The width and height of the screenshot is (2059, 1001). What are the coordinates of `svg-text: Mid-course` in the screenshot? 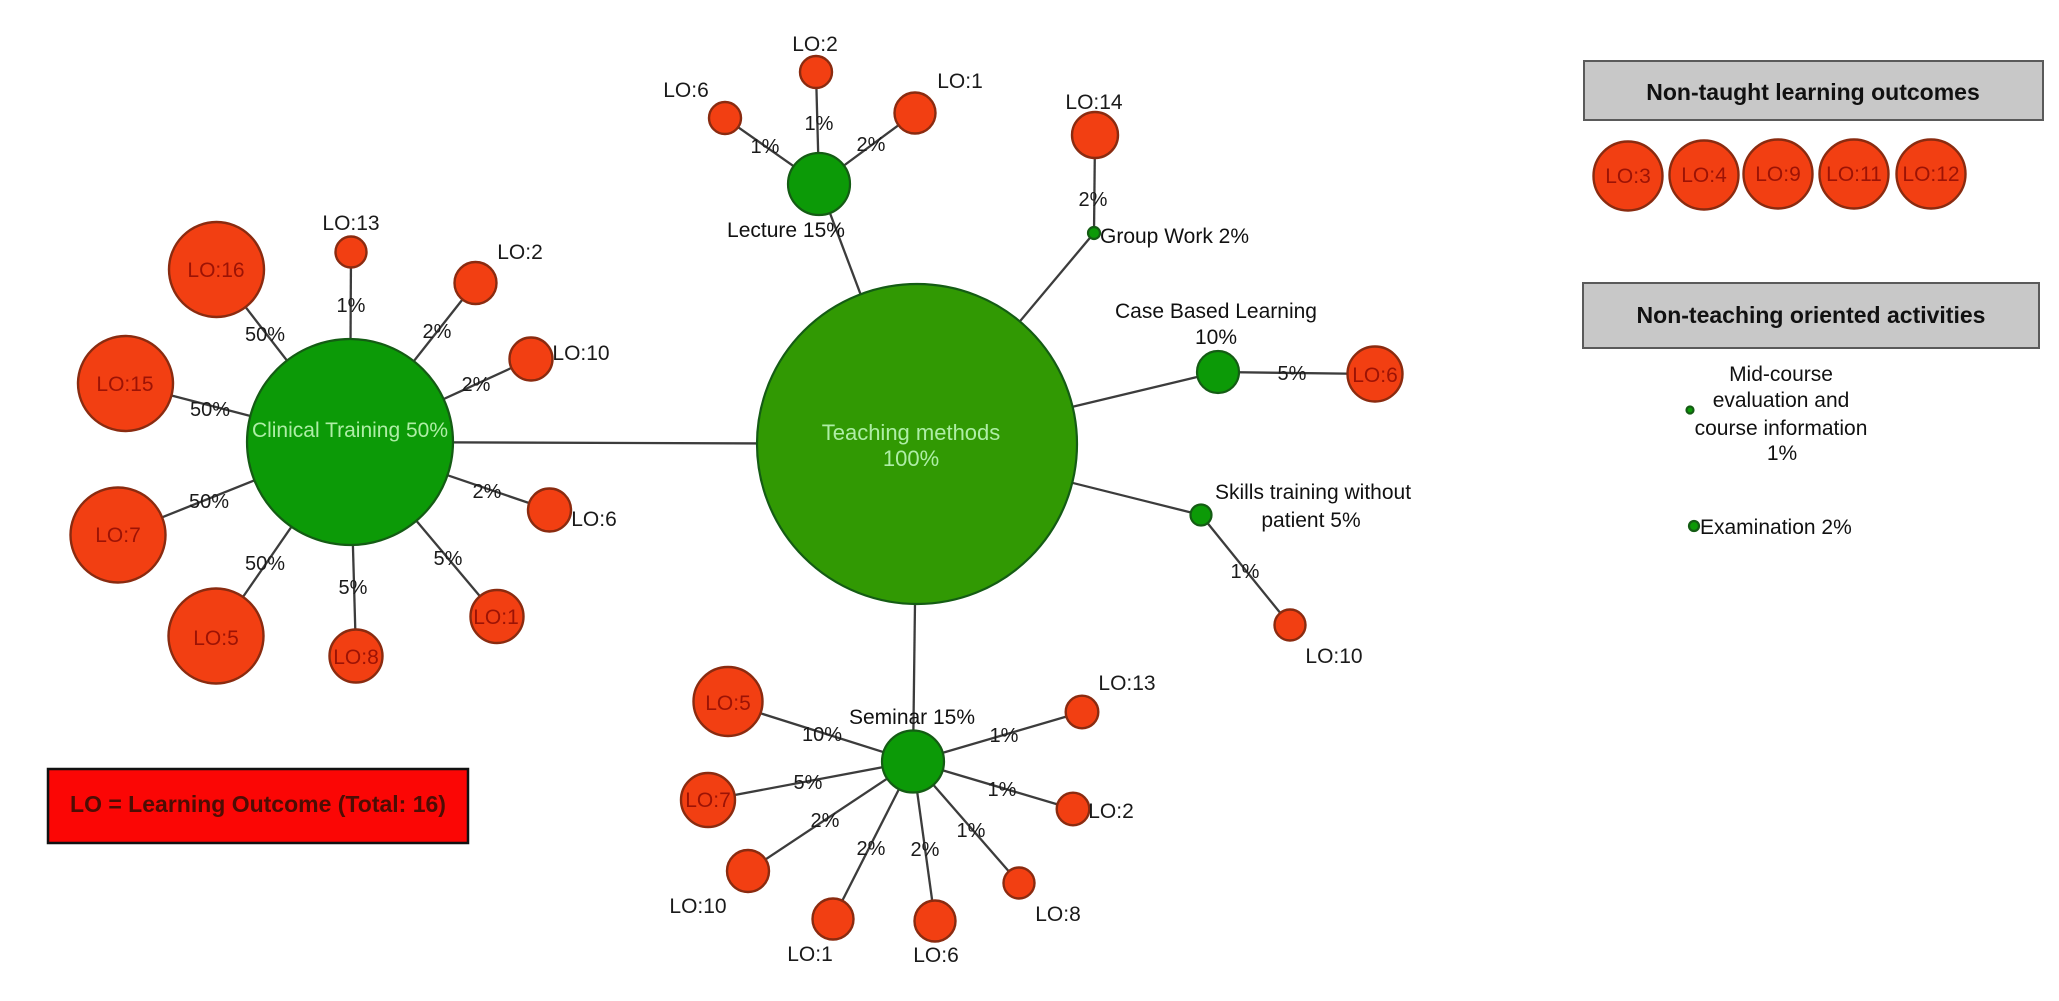 It's located at (1781, 374).